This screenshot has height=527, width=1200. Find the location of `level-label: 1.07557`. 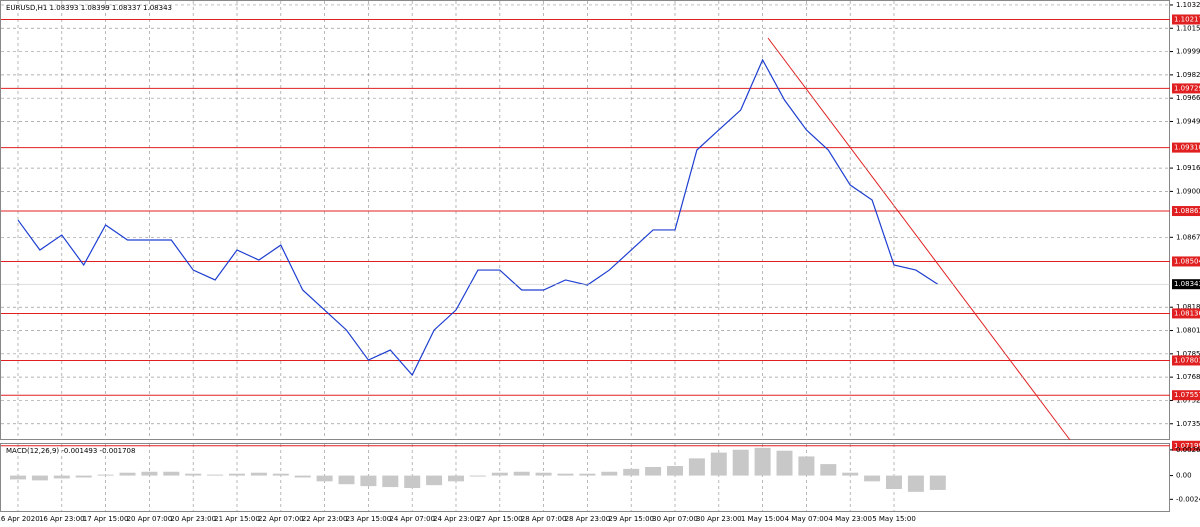

level-label: 1.07557 is located at coordinates (1187, 395).